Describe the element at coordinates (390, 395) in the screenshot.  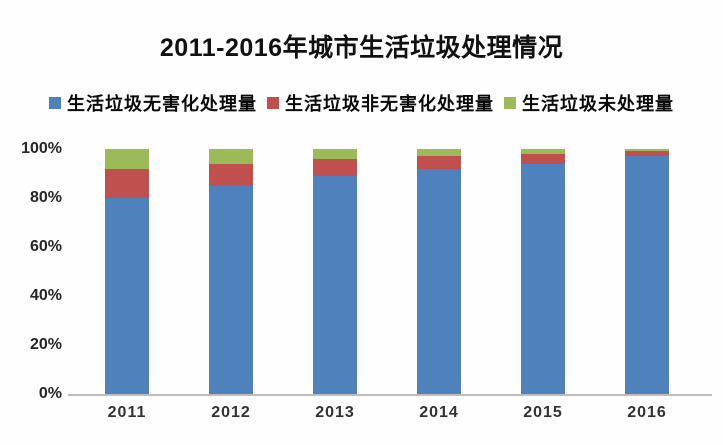
I see `x-axis-line` at that location.